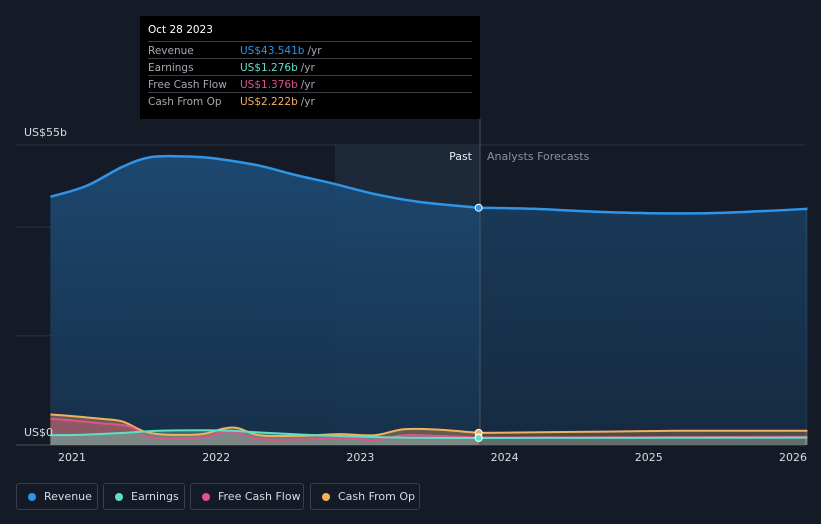  Describe the element at coordinates (377, 496) in the screenshot. I see `legend-label: Cash From Op` at that location.